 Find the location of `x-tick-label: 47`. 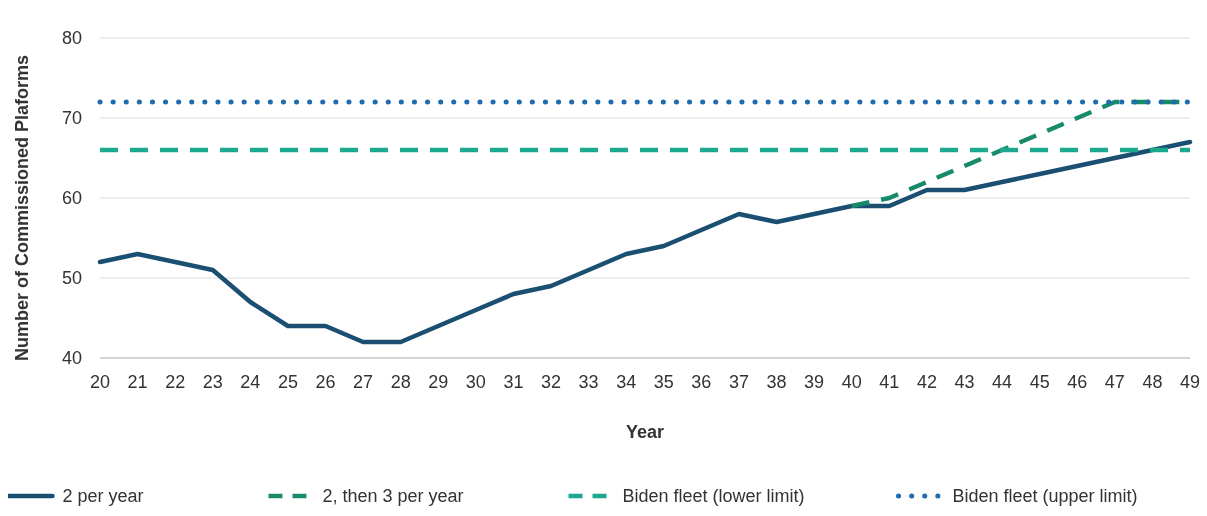

x-tick-label: 47 is located at coordinates (1114, 382).